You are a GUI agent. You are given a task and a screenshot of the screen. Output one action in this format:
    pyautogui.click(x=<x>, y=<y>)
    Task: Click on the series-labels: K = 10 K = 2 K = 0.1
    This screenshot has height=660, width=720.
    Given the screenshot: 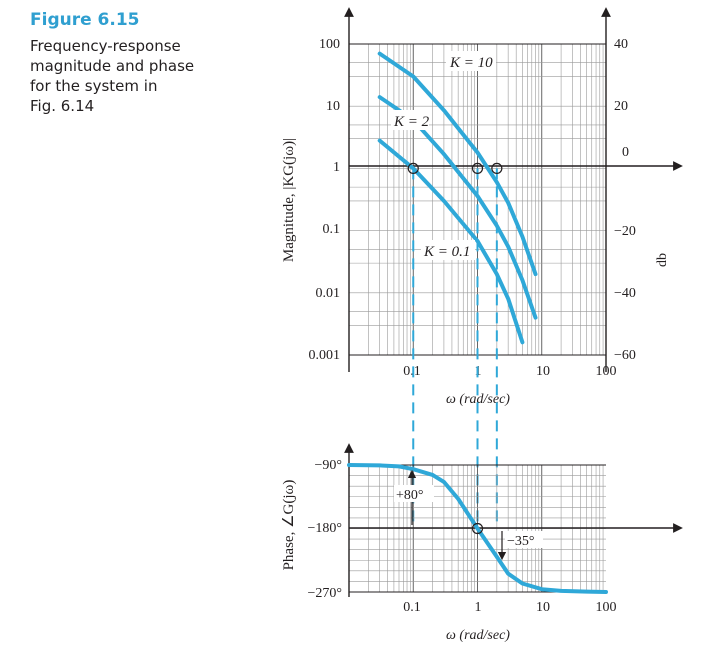 What is the action you would take?
    pyautogui.click(x=443, y=155)
    